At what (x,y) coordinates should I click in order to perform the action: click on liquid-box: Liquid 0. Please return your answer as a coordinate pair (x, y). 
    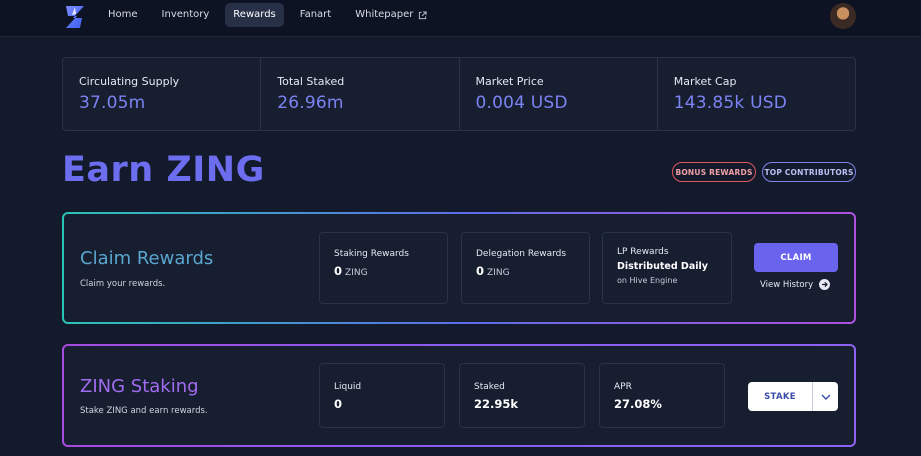
    Looking at the image, I should click on (382, 395).